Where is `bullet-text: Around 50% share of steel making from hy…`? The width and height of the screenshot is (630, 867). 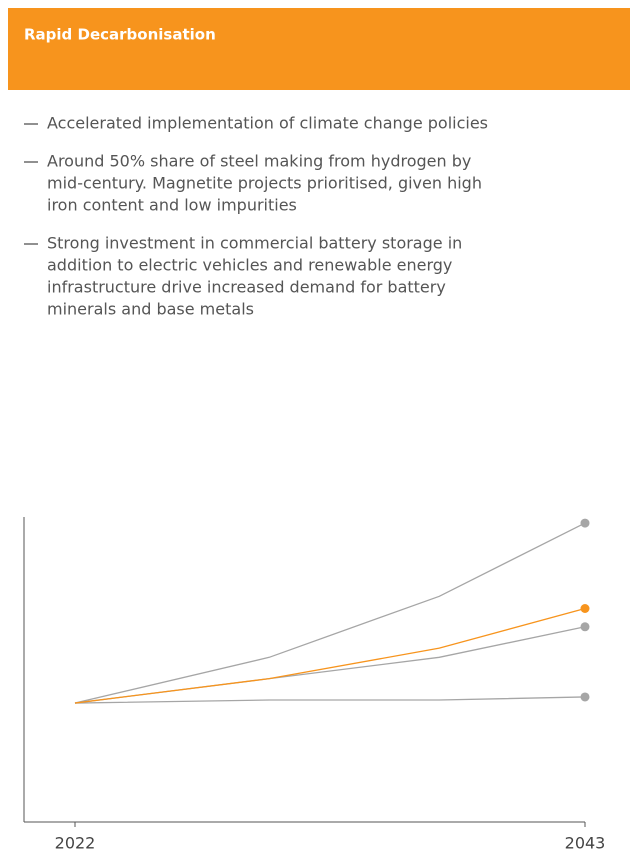 bullet-text: Around 50% share of steel making from hy… is located at coordinates (259, 161).